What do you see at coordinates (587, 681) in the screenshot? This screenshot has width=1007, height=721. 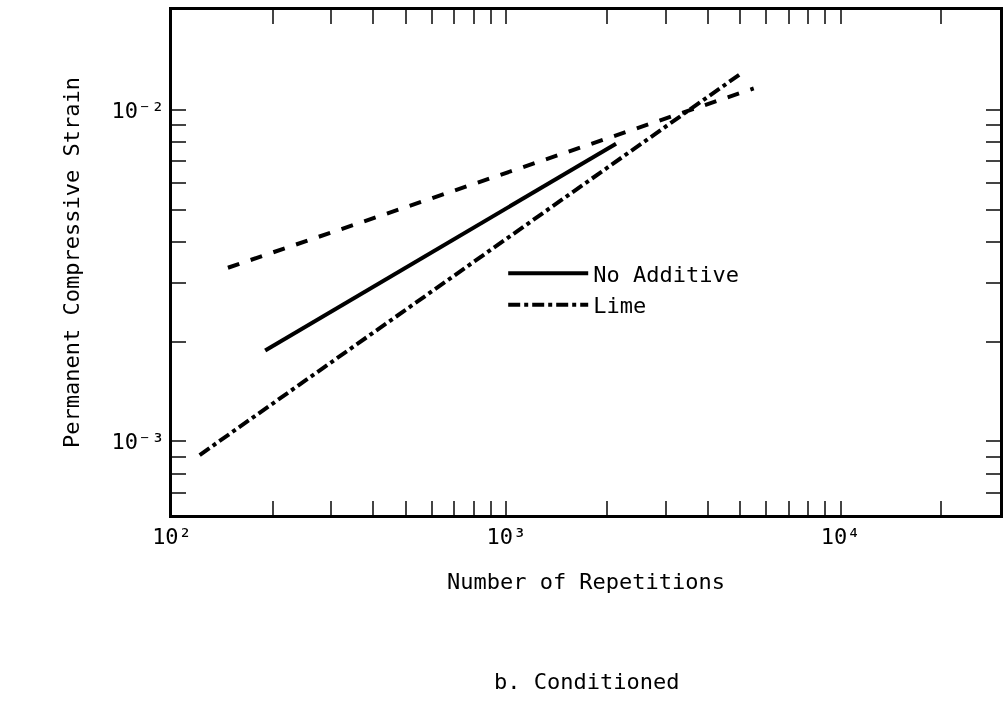 I see `text: b. Conditioned` at bounding box center [587, 681].